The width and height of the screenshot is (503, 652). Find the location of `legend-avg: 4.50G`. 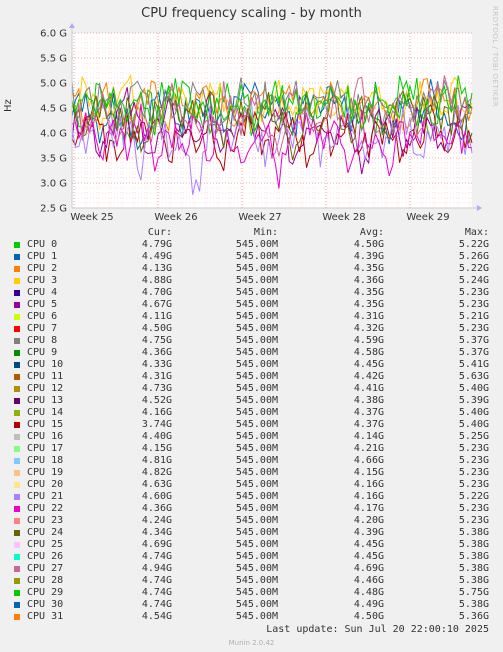

legend-avg: 4.50G is located at coordinates (368, 616).